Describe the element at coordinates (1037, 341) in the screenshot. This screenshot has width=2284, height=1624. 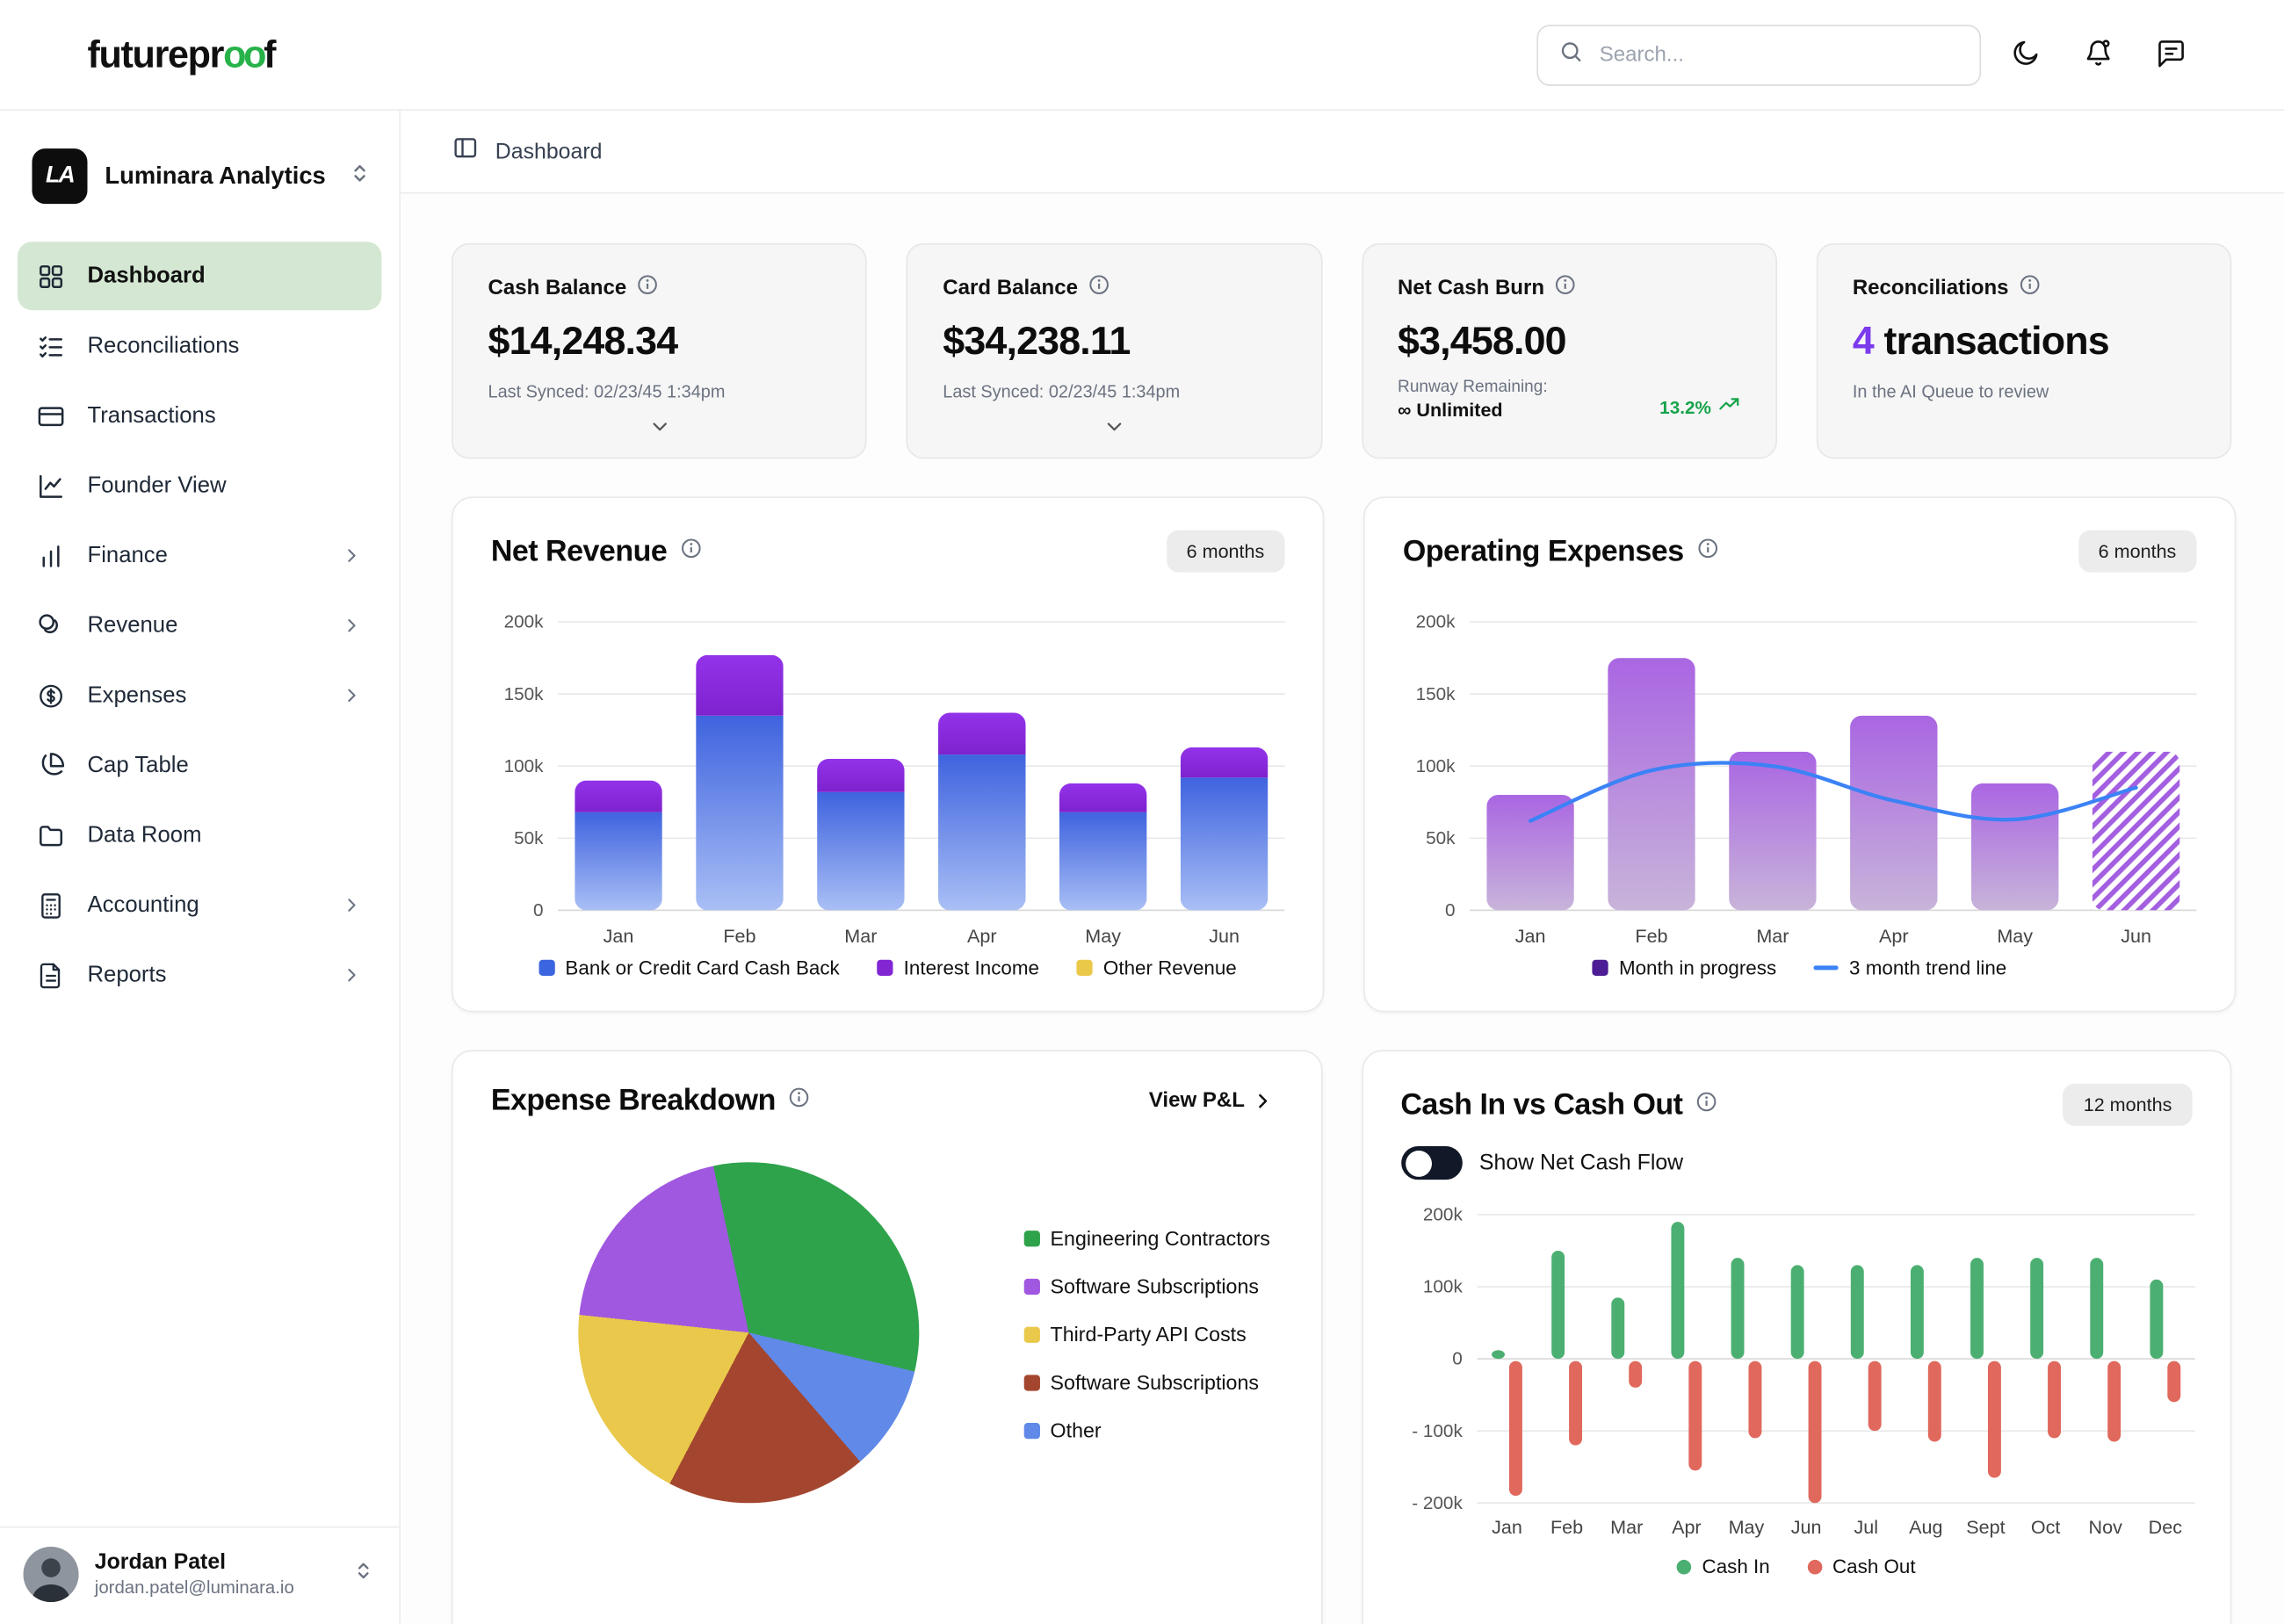
I see `stat-value: $34,238.11` at that location.